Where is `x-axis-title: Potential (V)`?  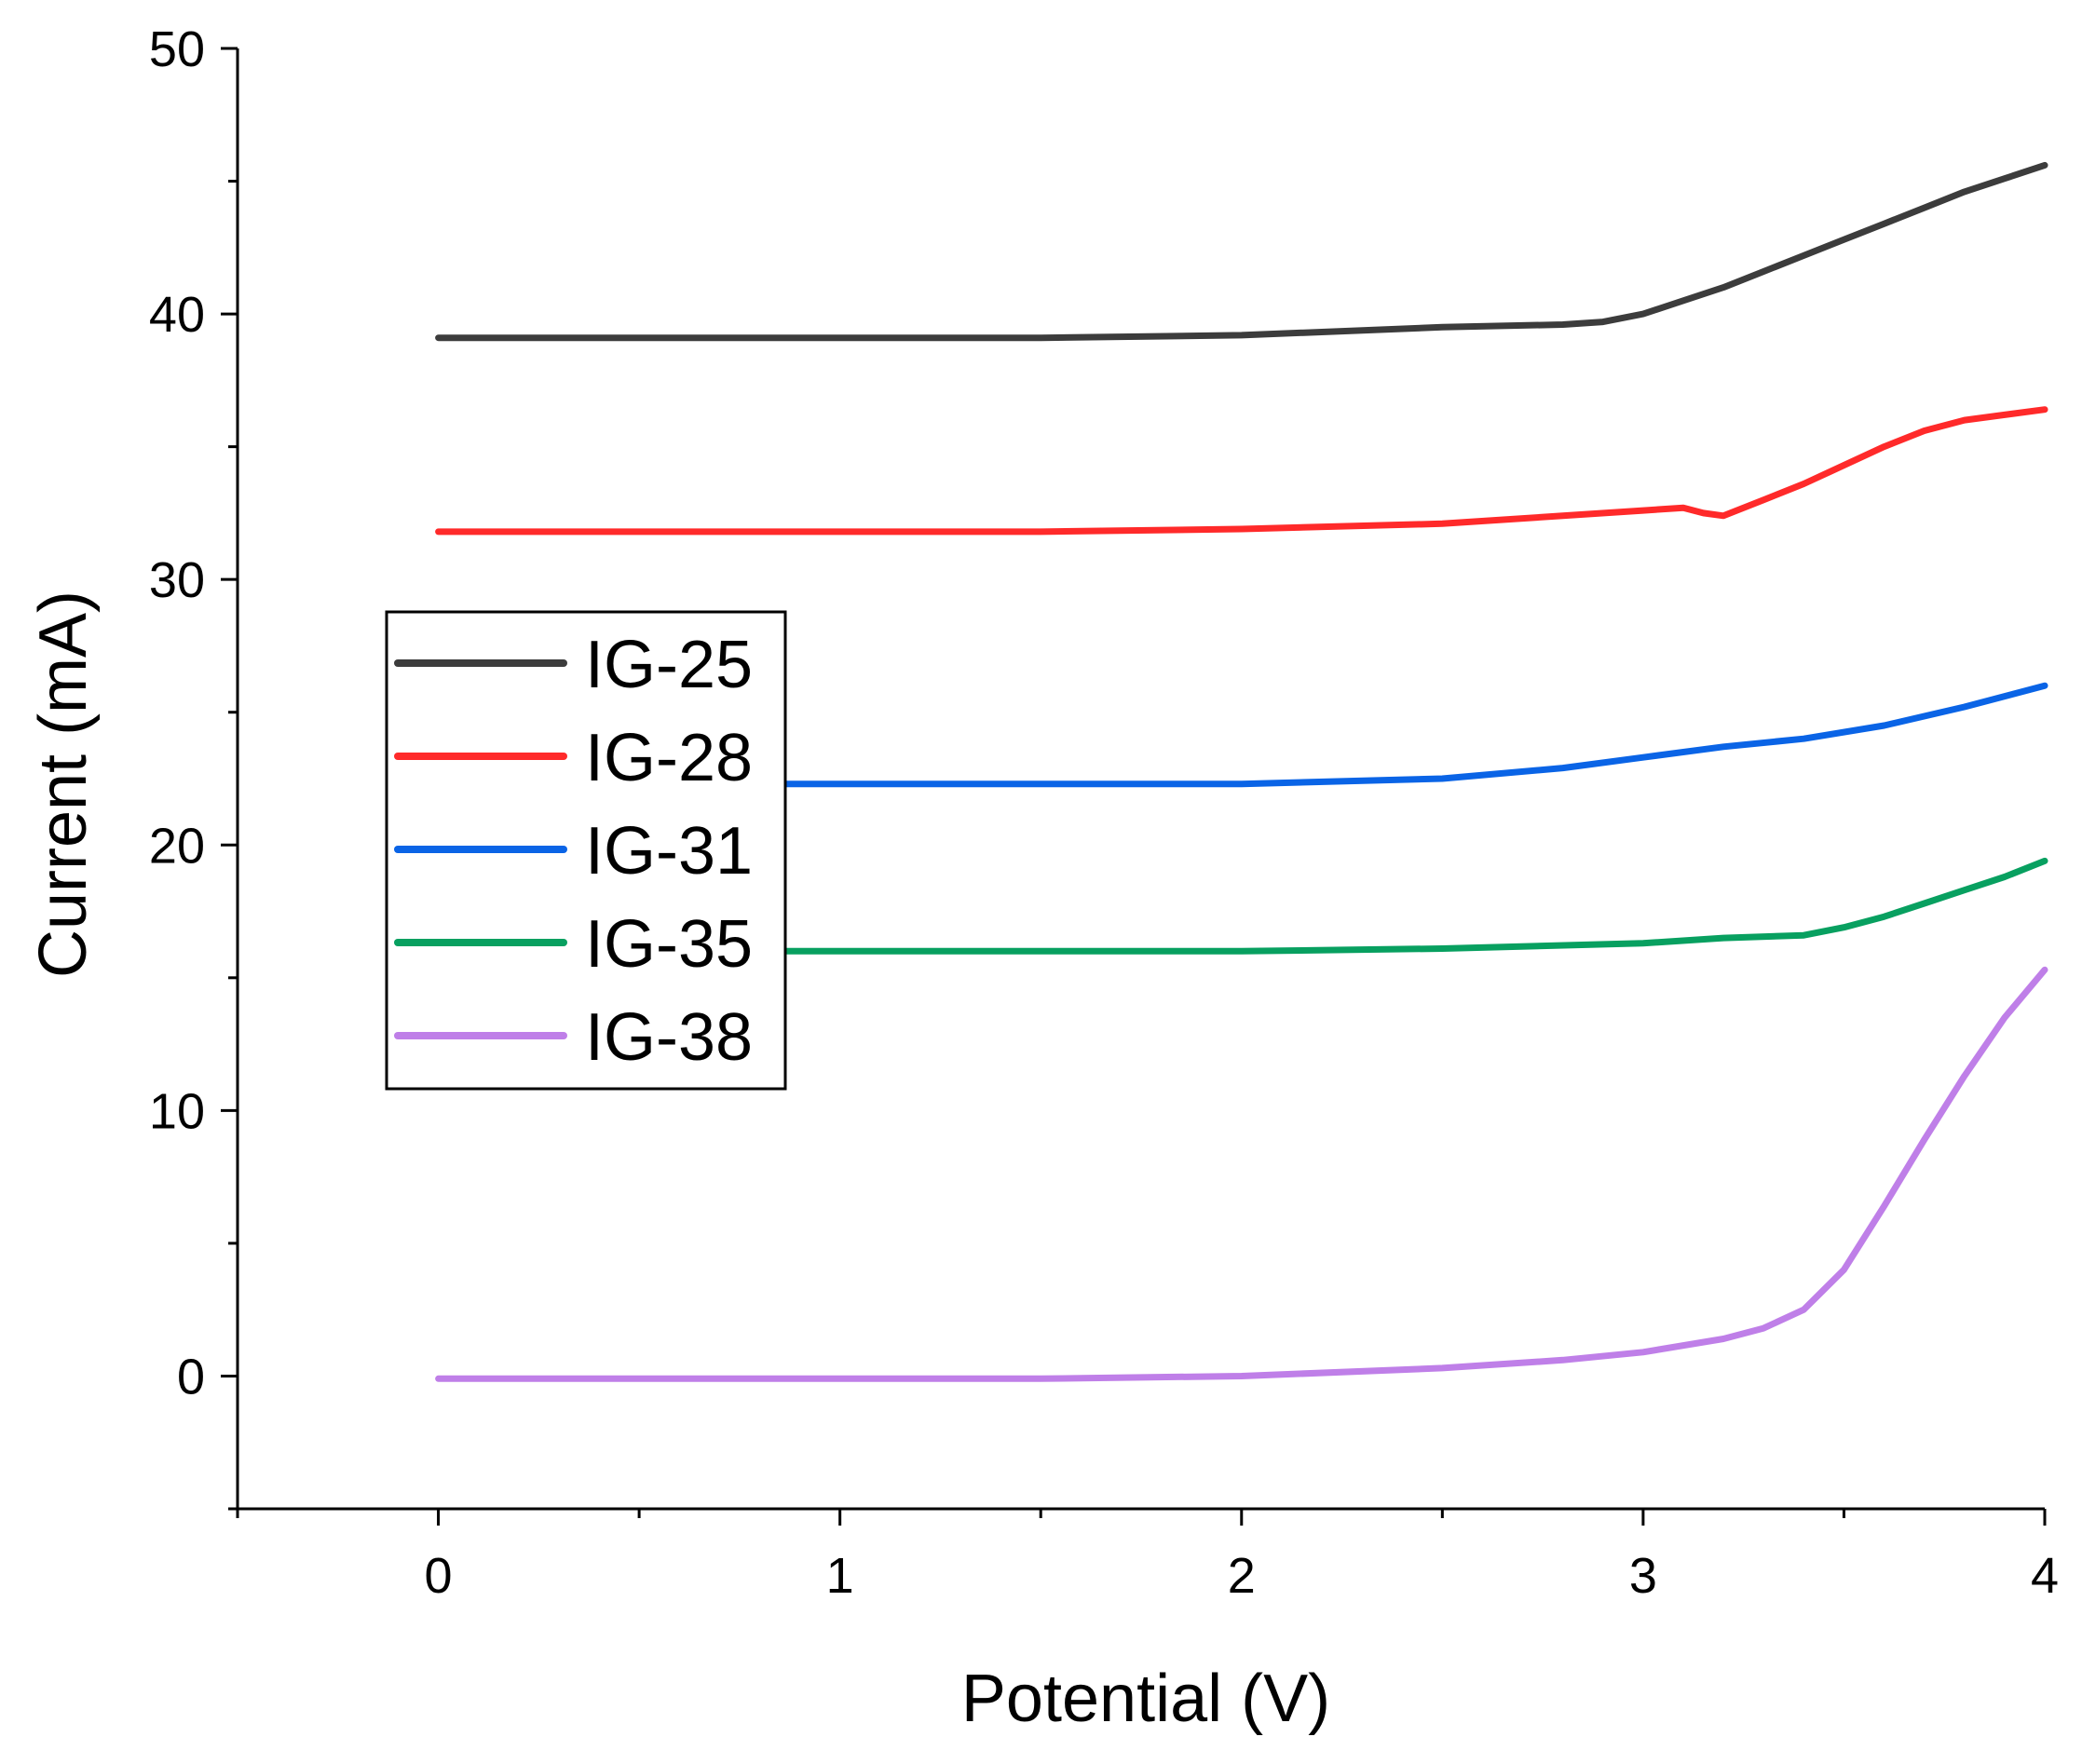 x-axis-title: Potential (V) is located at coordinates (1145, 1699).